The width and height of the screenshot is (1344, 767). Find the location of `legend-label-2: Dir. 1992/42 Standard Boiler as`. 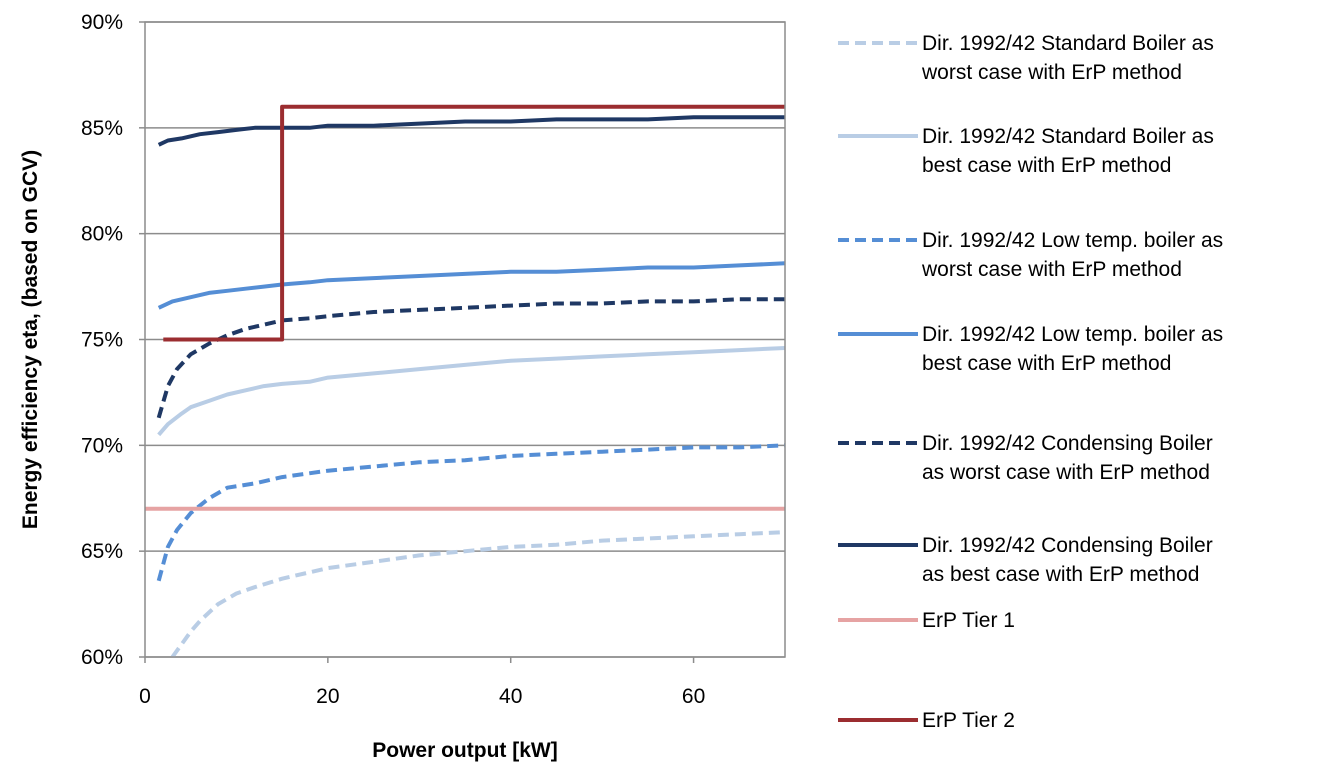

legend-label-2: Dir. 1992/42 Standard Boiler as is located at coordinates (1068, 136).